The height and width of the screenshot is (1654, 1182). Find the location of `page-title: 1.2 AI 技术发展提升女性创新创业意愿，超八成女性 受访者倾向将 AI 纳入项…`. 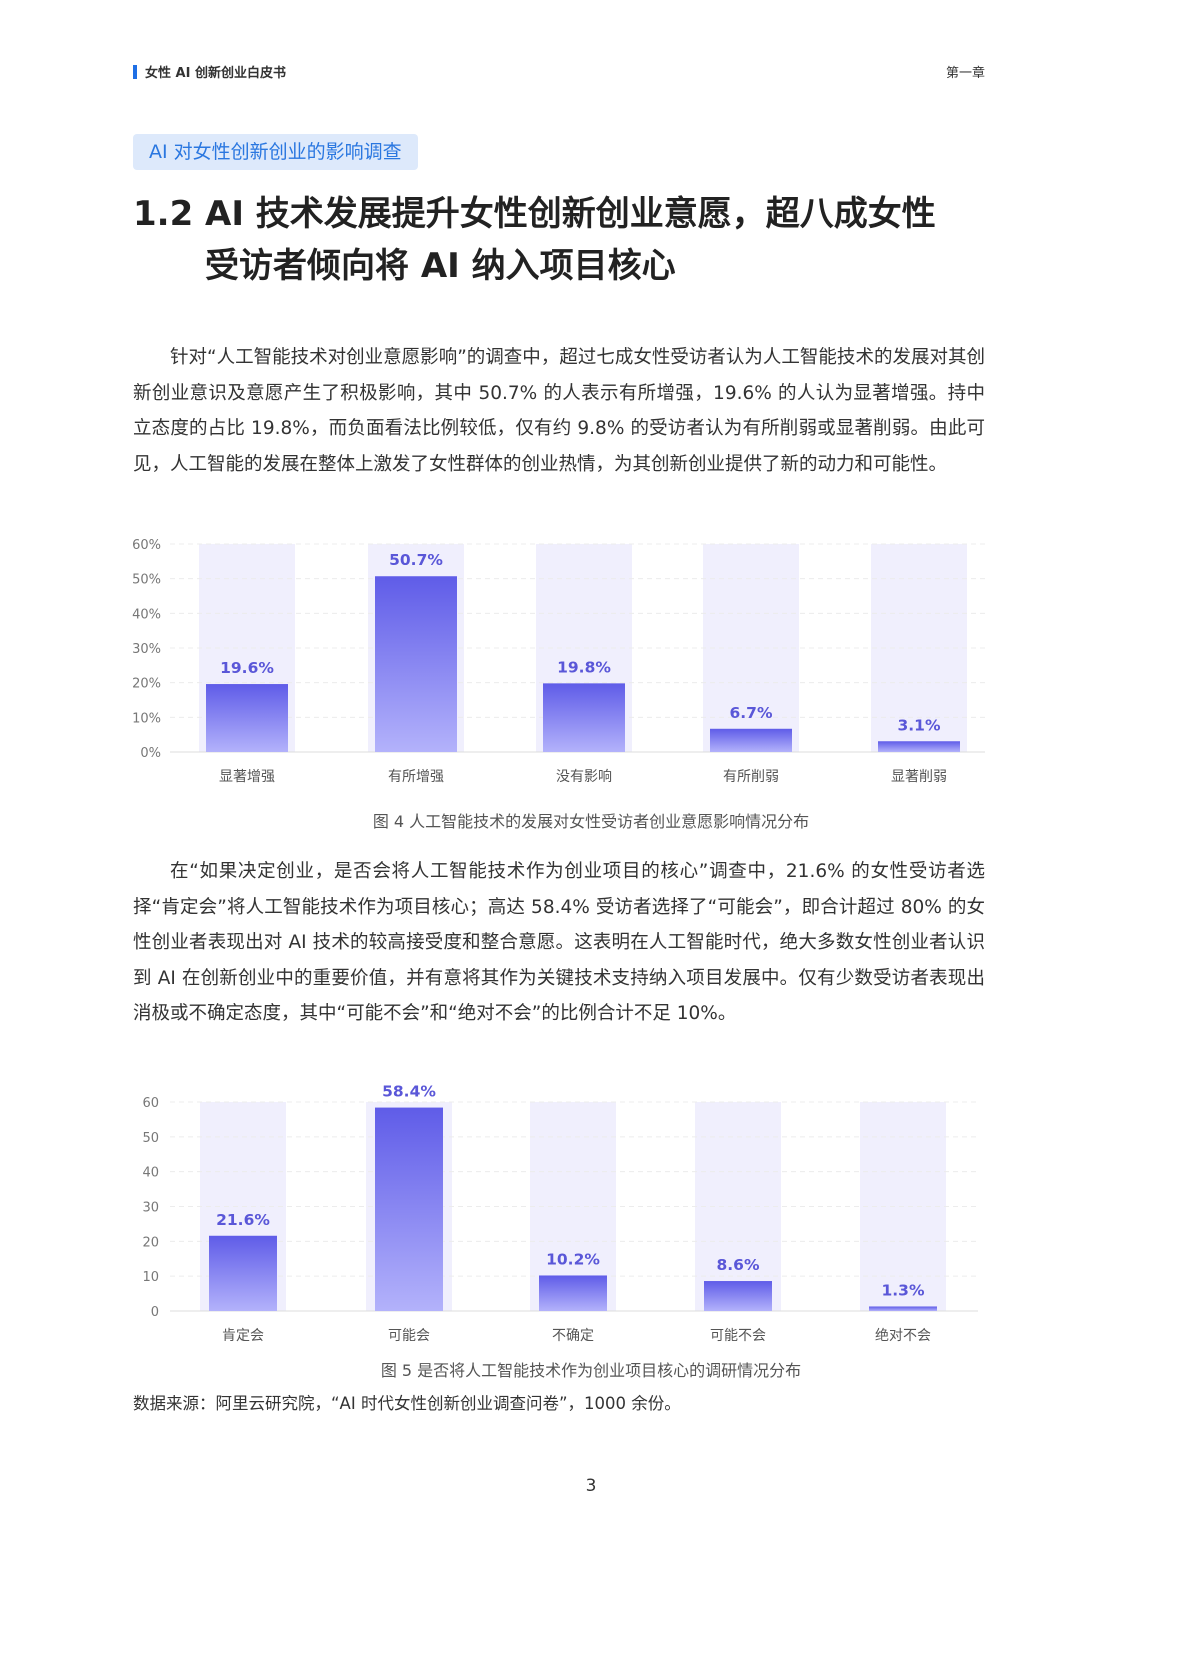

page-title: 1.2 AI 技术发展提升女性创新创业意愿，超八成女性 受访者倾向将 AI 纳入项… is located at coordinates (568, 240).